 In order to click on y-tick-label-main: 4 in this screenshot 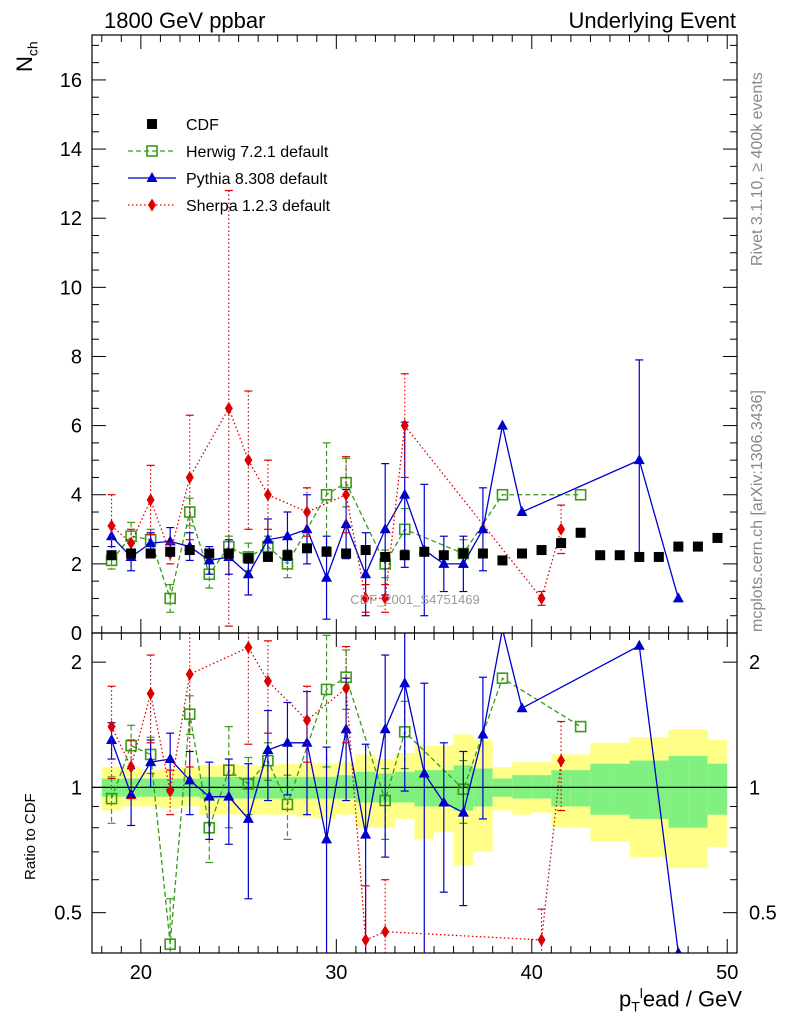, I will do `click(76, 496)`.